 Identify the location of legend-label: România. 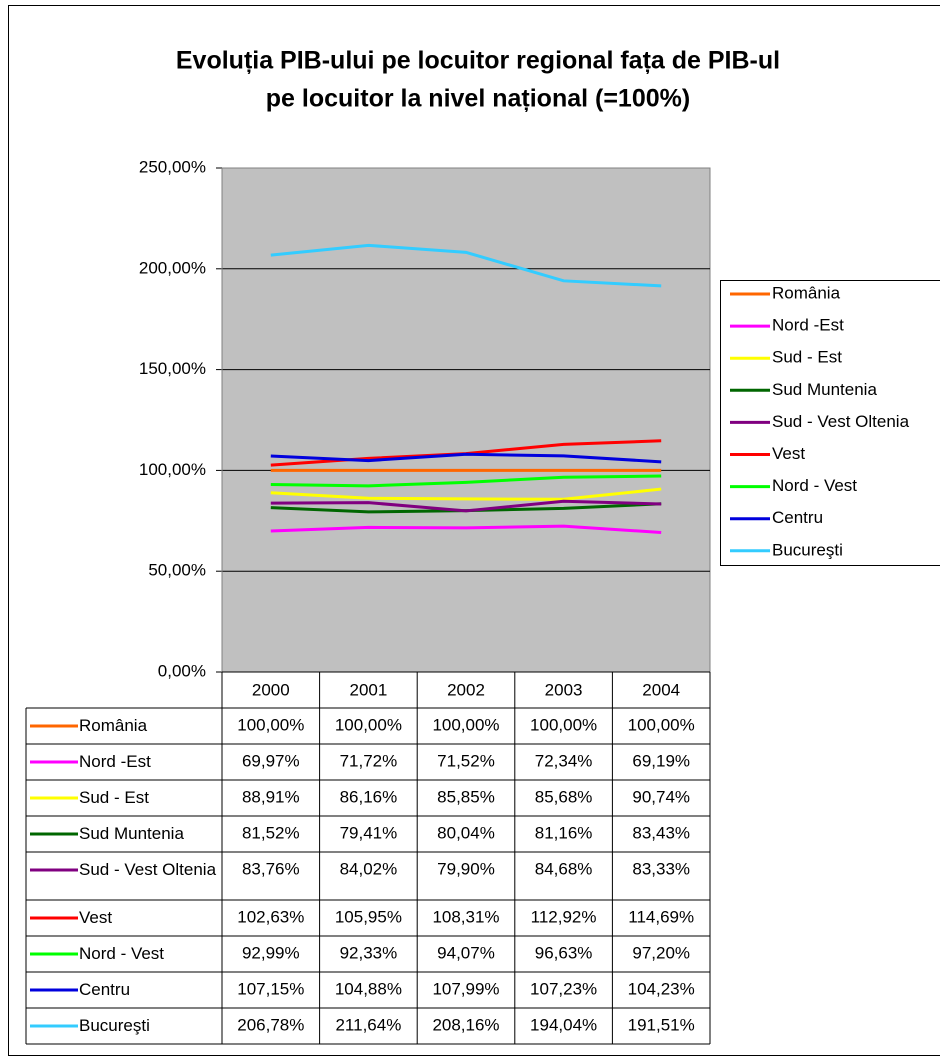
(806, 292).